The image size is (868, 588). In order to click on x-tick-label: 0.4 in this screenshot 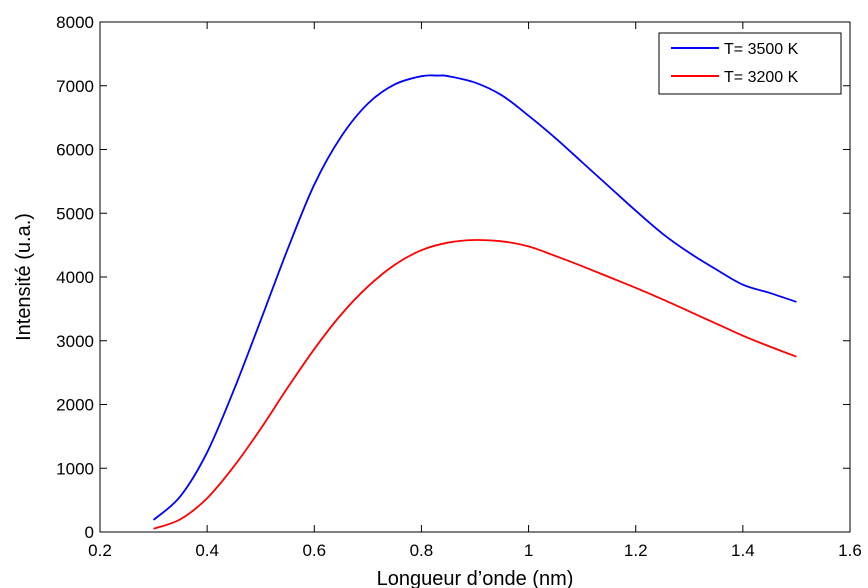, I will do `click(207, 550)`.